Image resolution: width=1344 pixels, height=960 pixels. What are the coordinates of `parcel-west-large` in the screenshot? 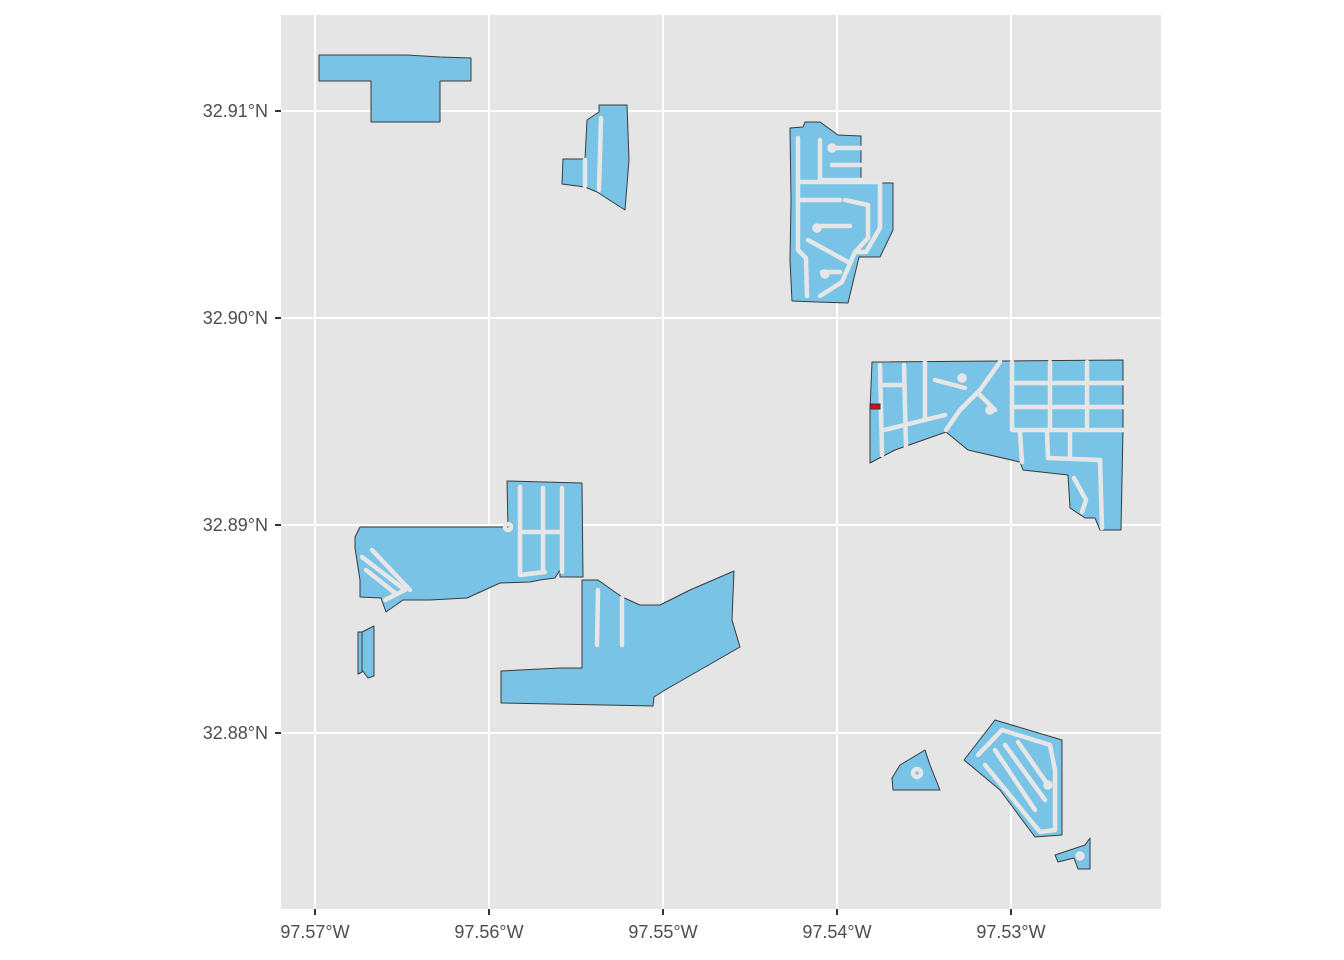 It's located at (469, 546).